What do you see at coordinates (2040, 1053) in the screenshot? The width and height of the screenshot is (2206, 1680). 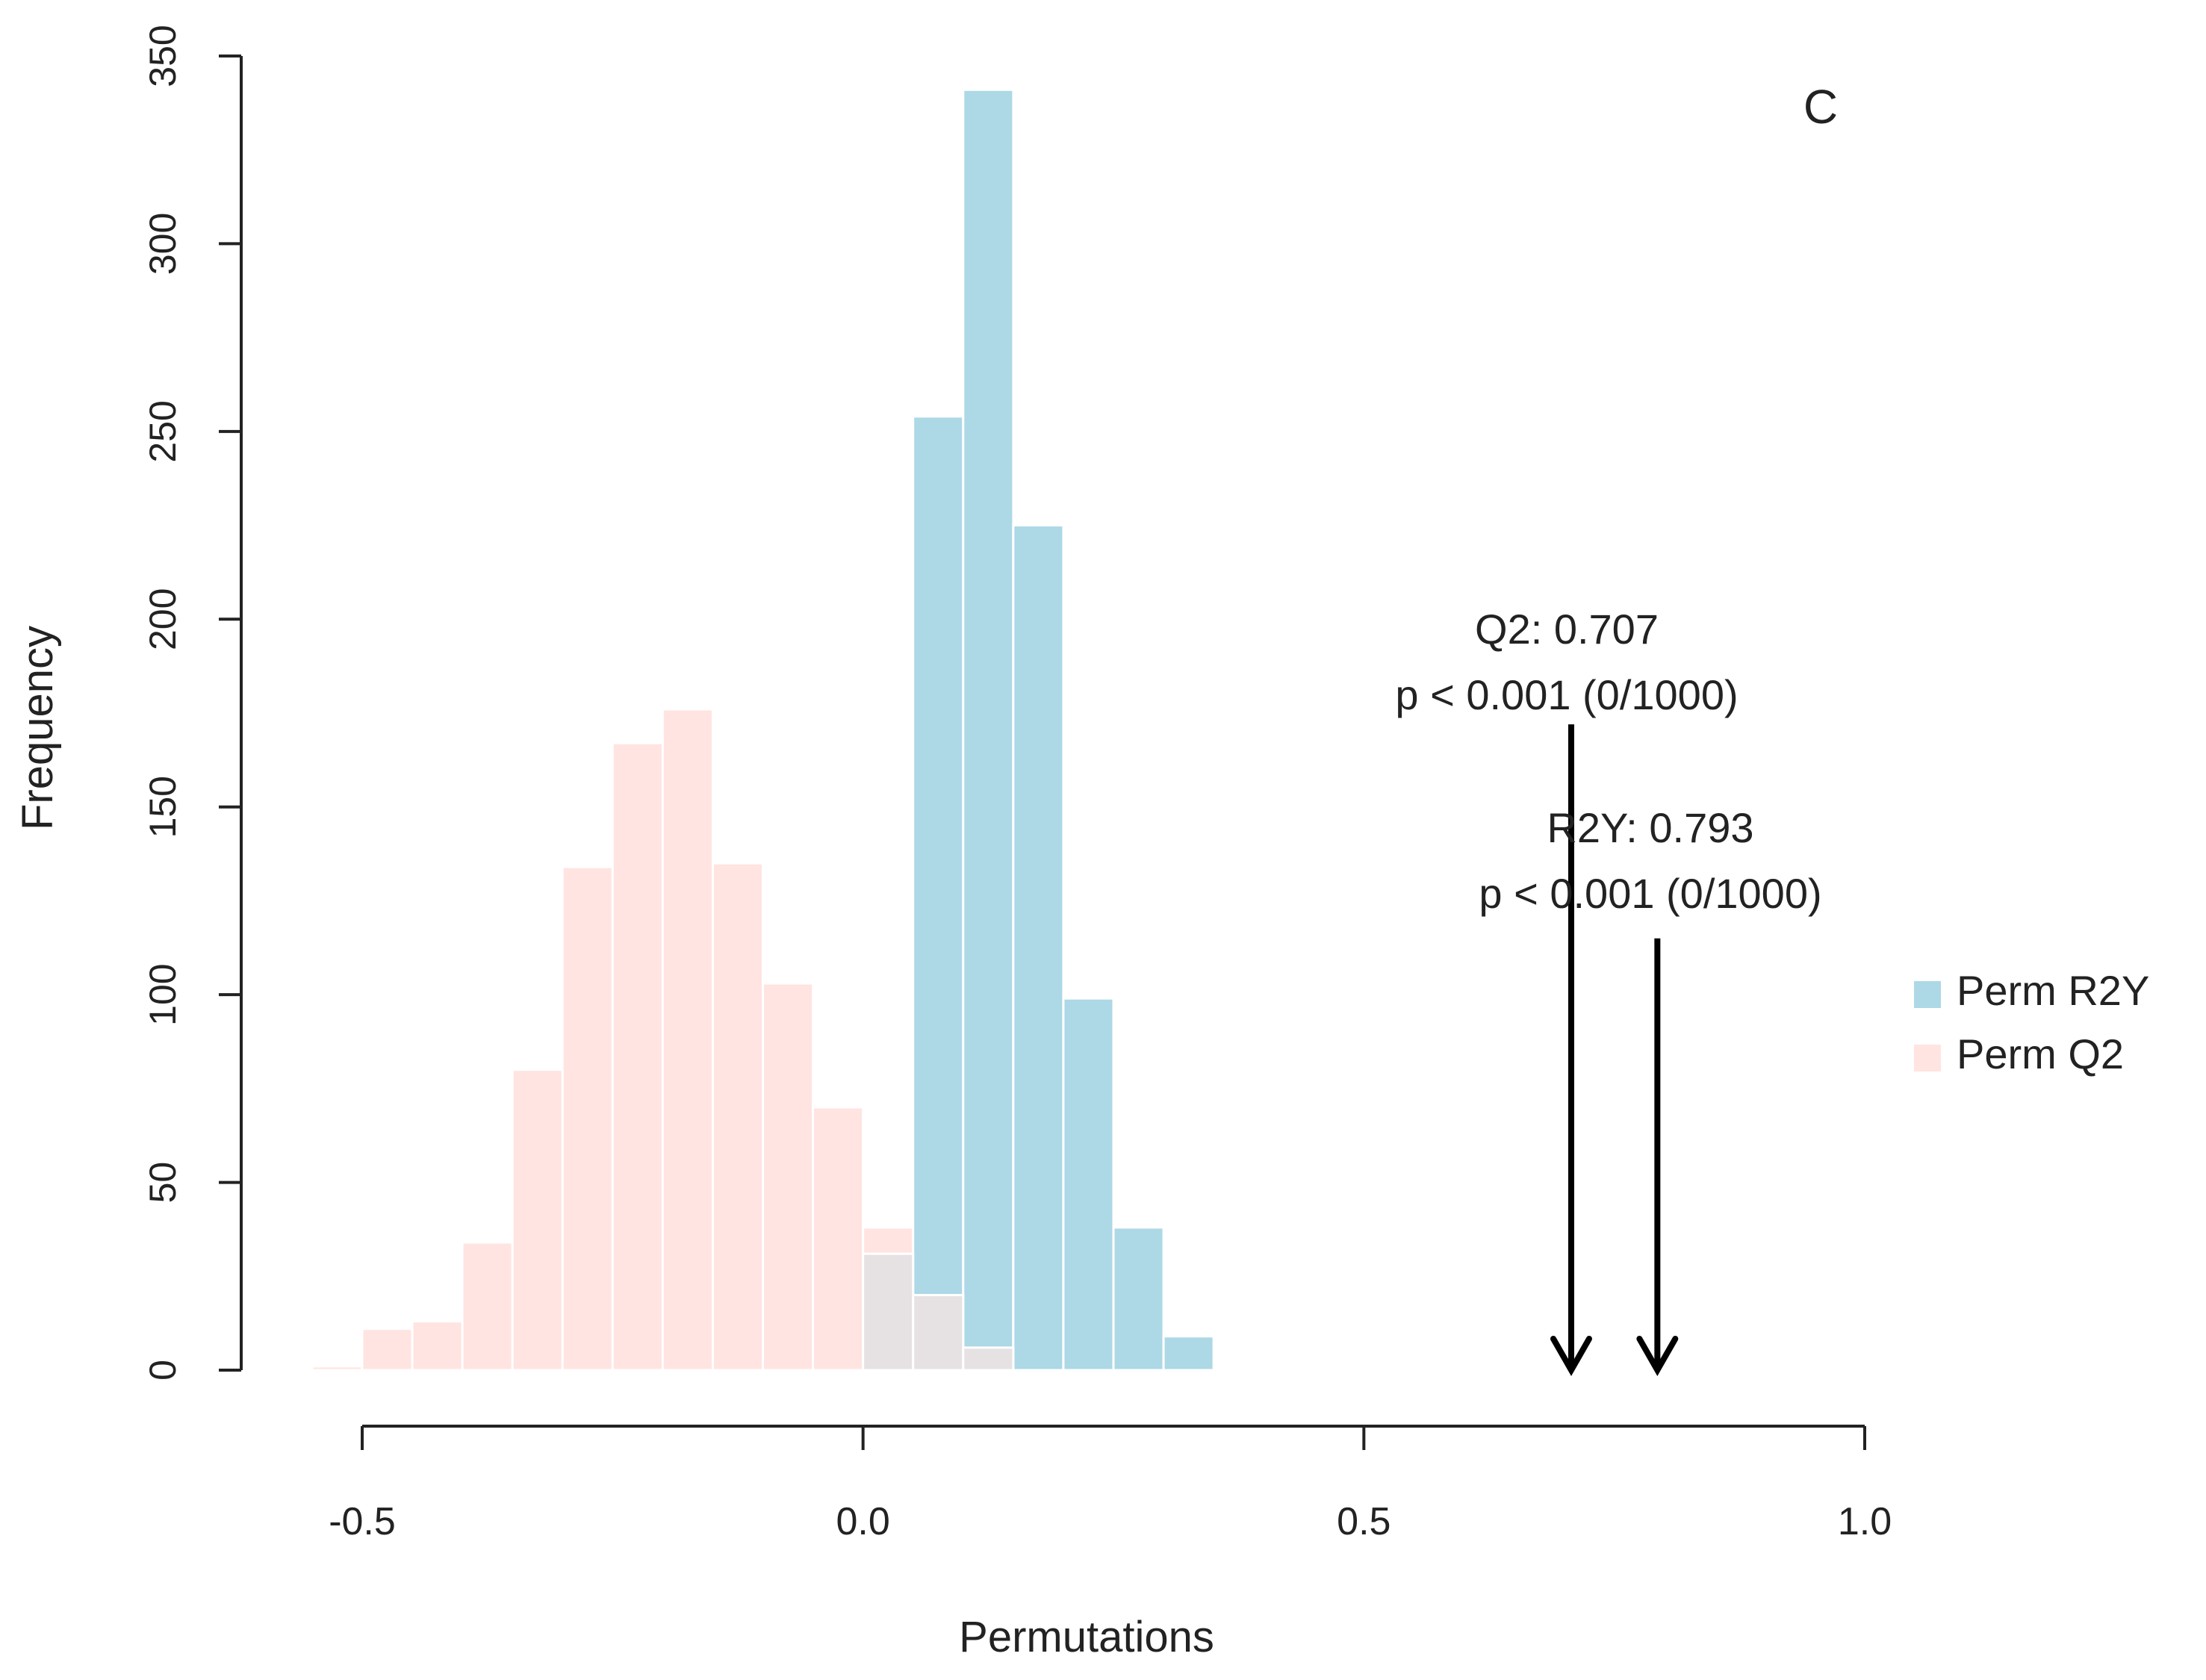 I see `legend-label: Perm Q2` at bounding box center [2040, 1053].